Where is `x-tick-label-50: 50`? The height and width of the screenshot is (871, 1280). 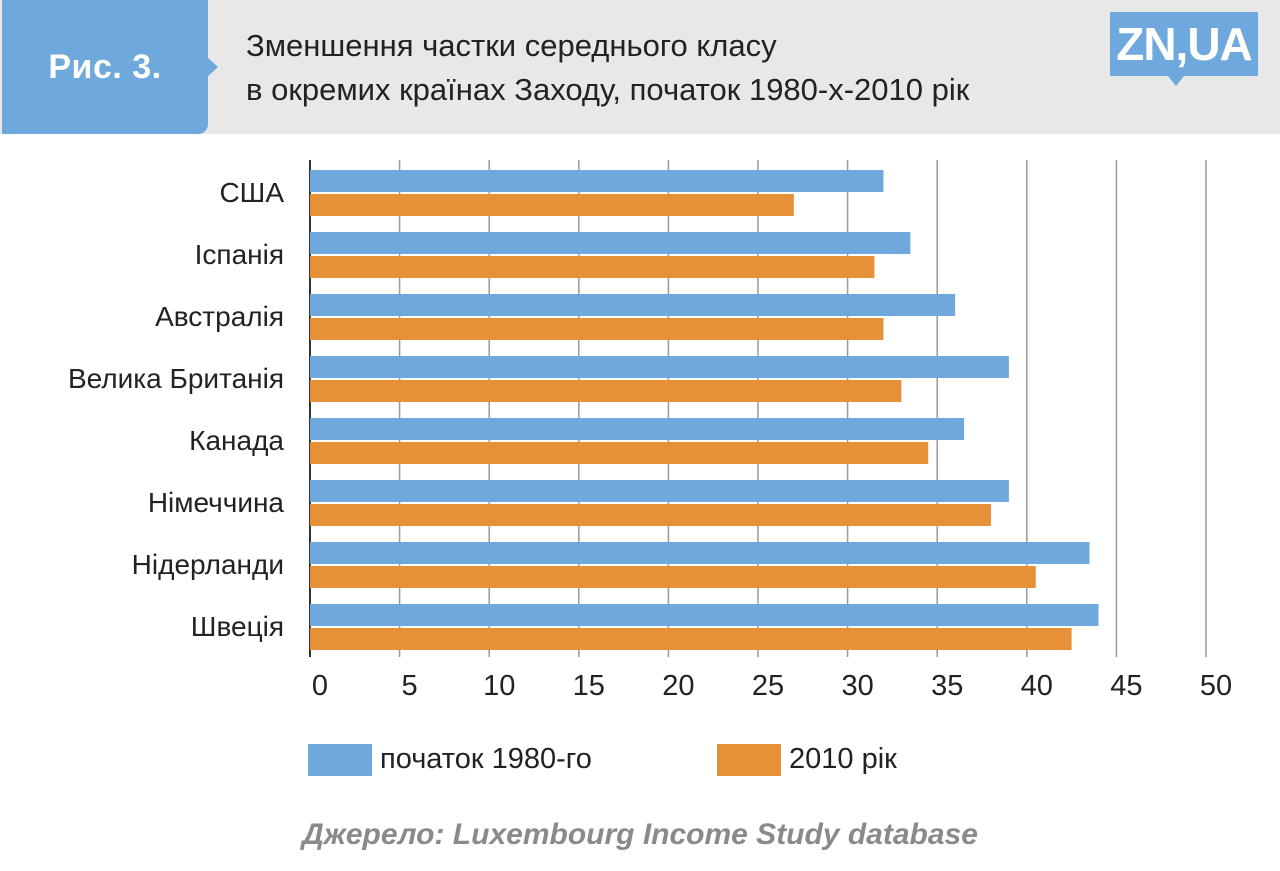 x-tick-label-50: 50 is located at coordinates (1216, 686).